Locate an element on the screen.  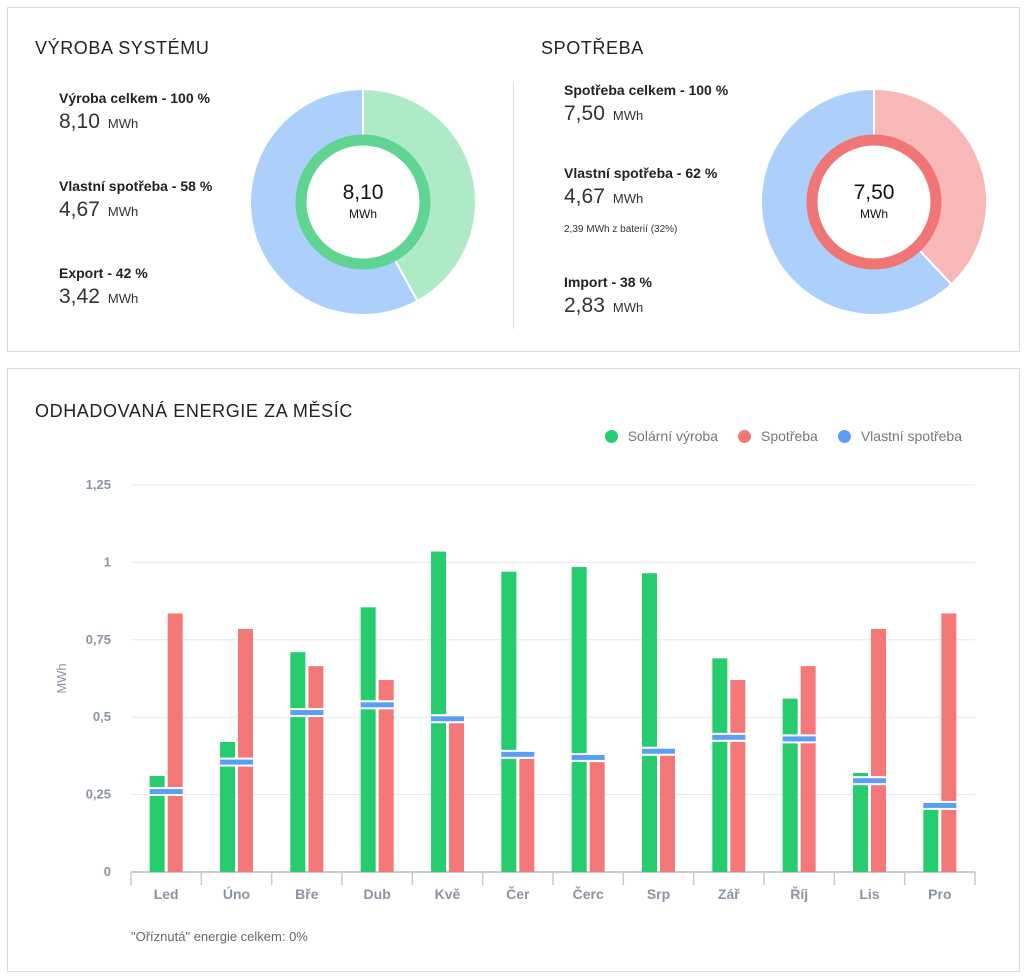
production-donut-inner-ring is located at coordinates (363, 202).